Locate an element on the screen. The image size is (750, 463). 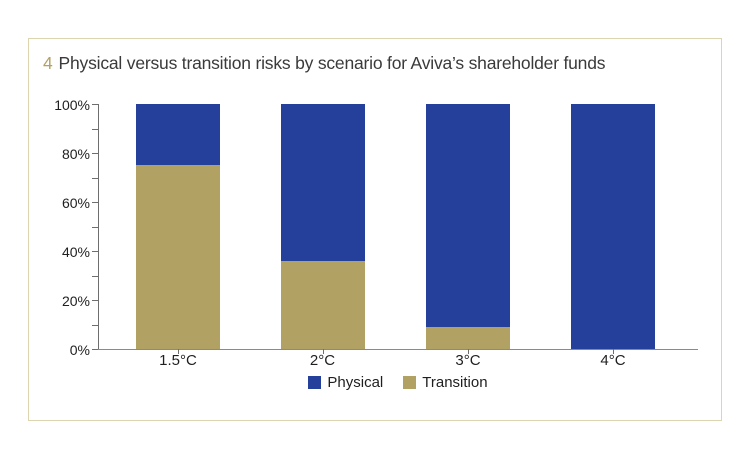
chart-legend: Physical Transition is located at coordinates (398, 382).